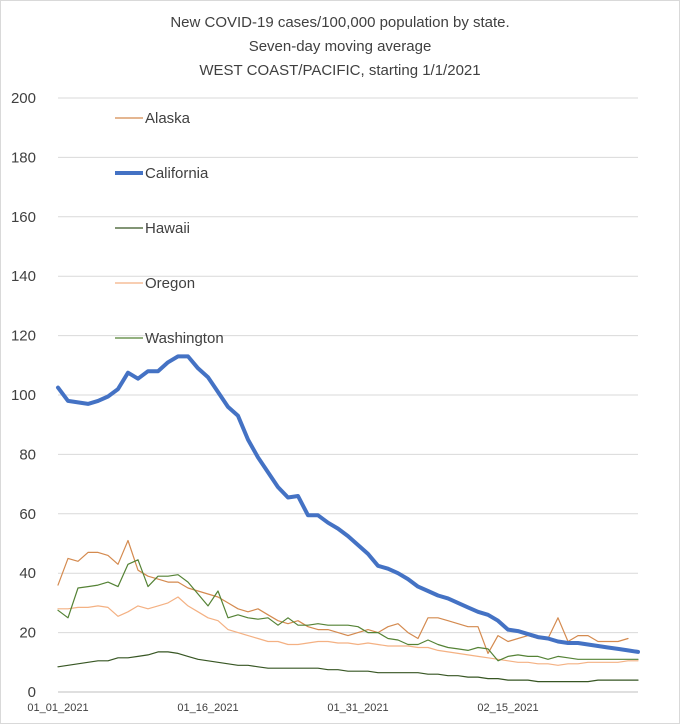 This screenshot has height=724, width=680. What do you see at coordinates (207, 708) in the screenshot?
I see `x-tick-label: 01_16_2021` at bounding box center [207, 708].